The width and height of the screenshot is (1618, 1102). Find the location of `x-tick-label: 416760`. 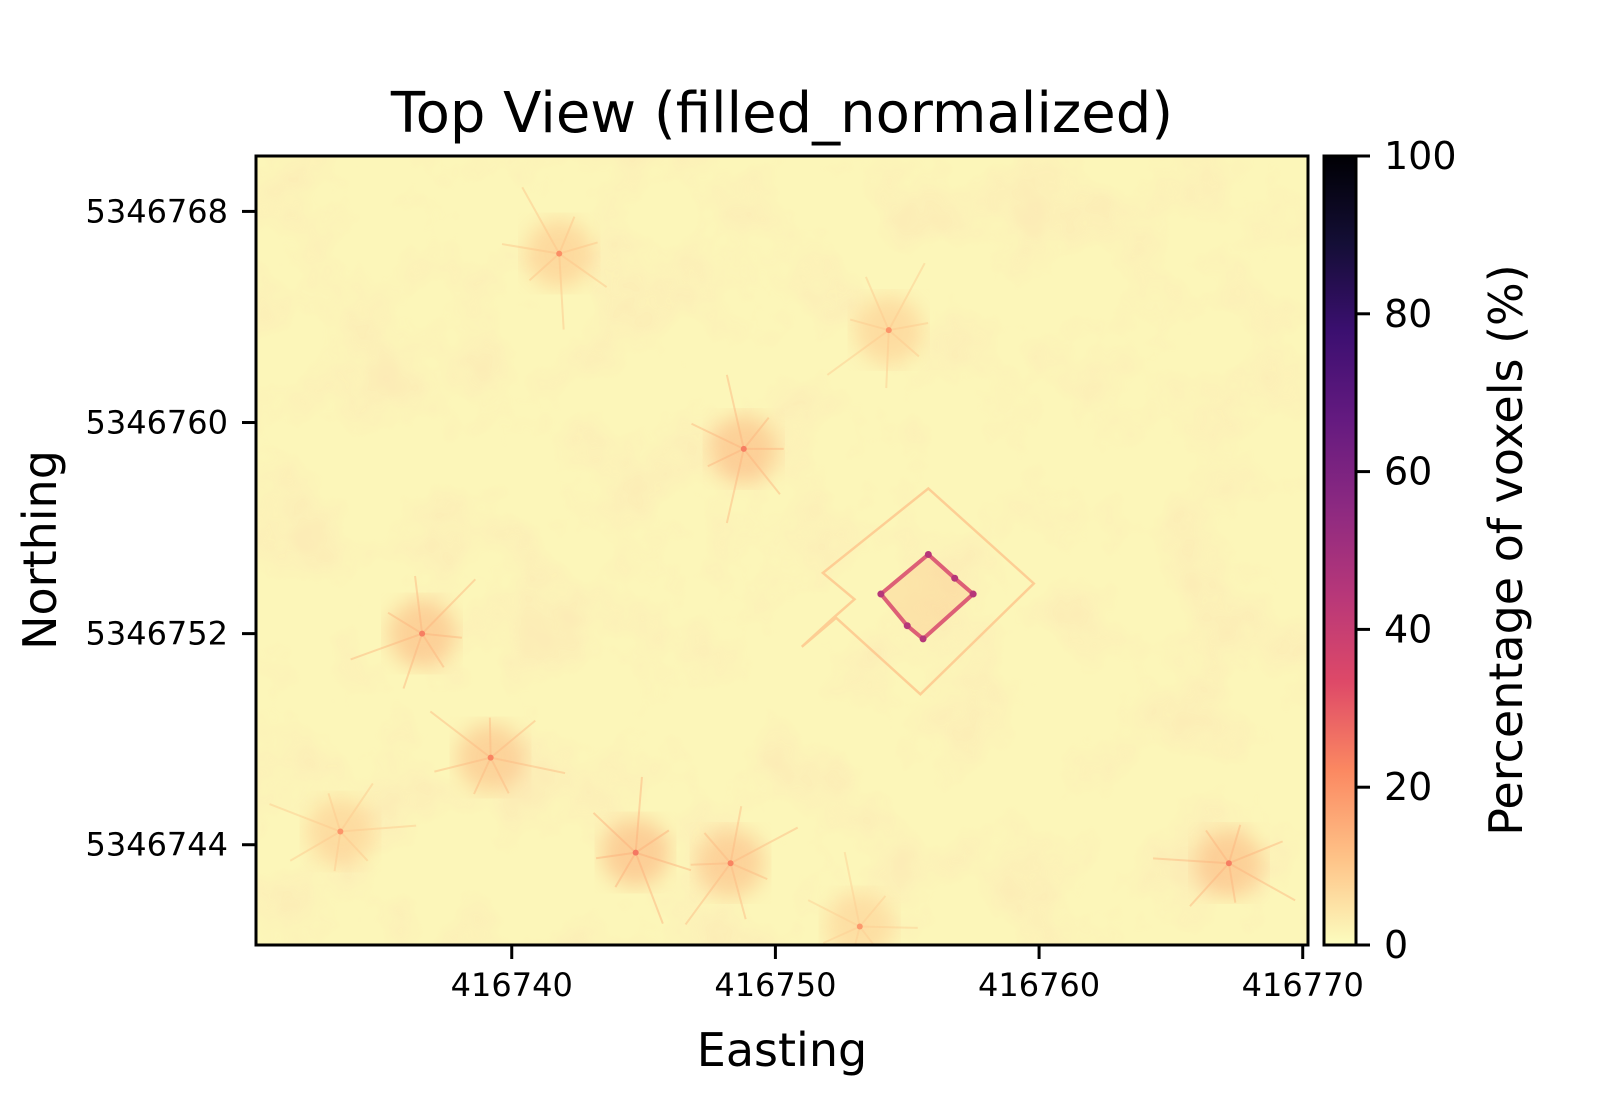

x-tick-label: 416760 is located at coordinates (1039, 985).